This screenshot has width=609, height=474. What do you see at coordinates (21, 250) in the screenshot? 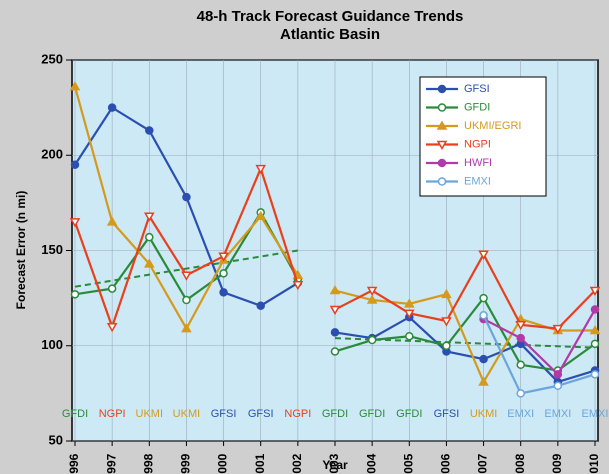
I see `y-axis-label: Forecast Error (n mi)` at bounding box center [21, 250].